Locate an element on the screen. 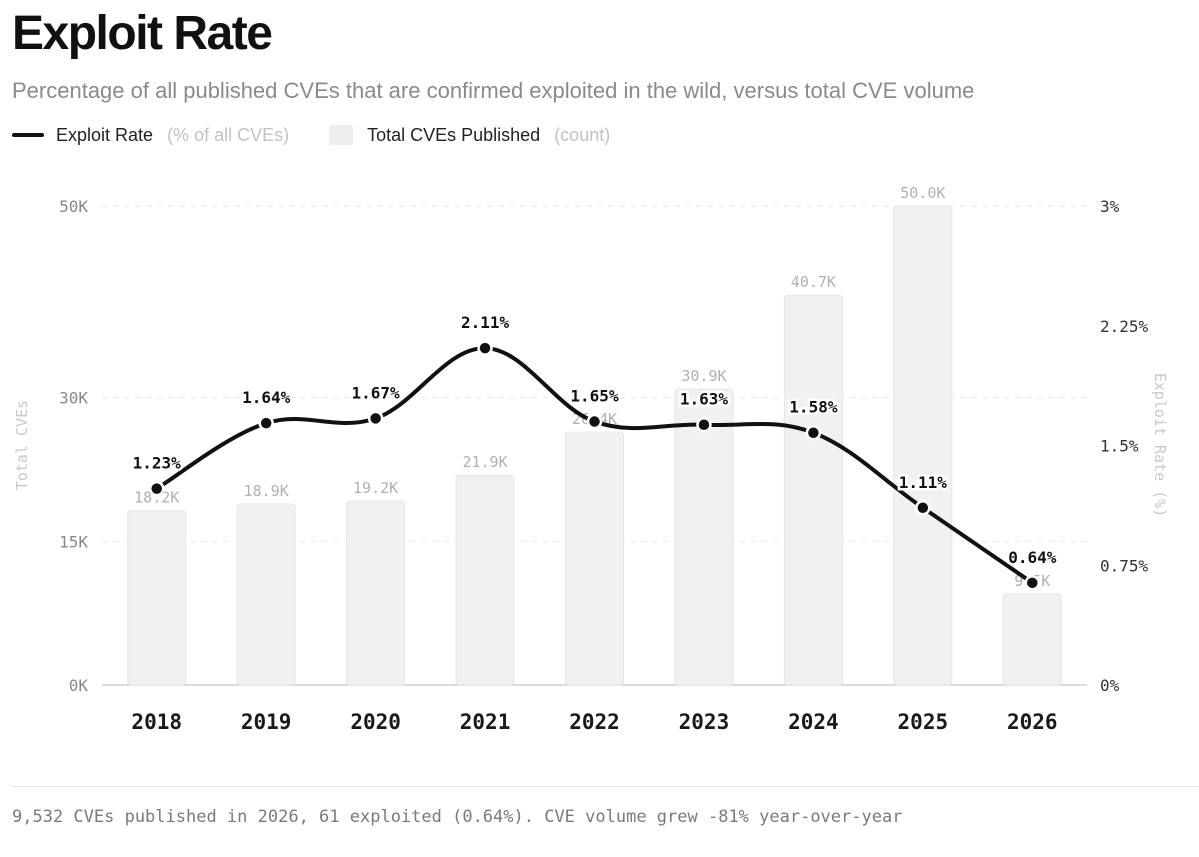 The width and height of the screenshot is (1199, 857). page-title: Exploit Rate is located at coordinates (142, 33).